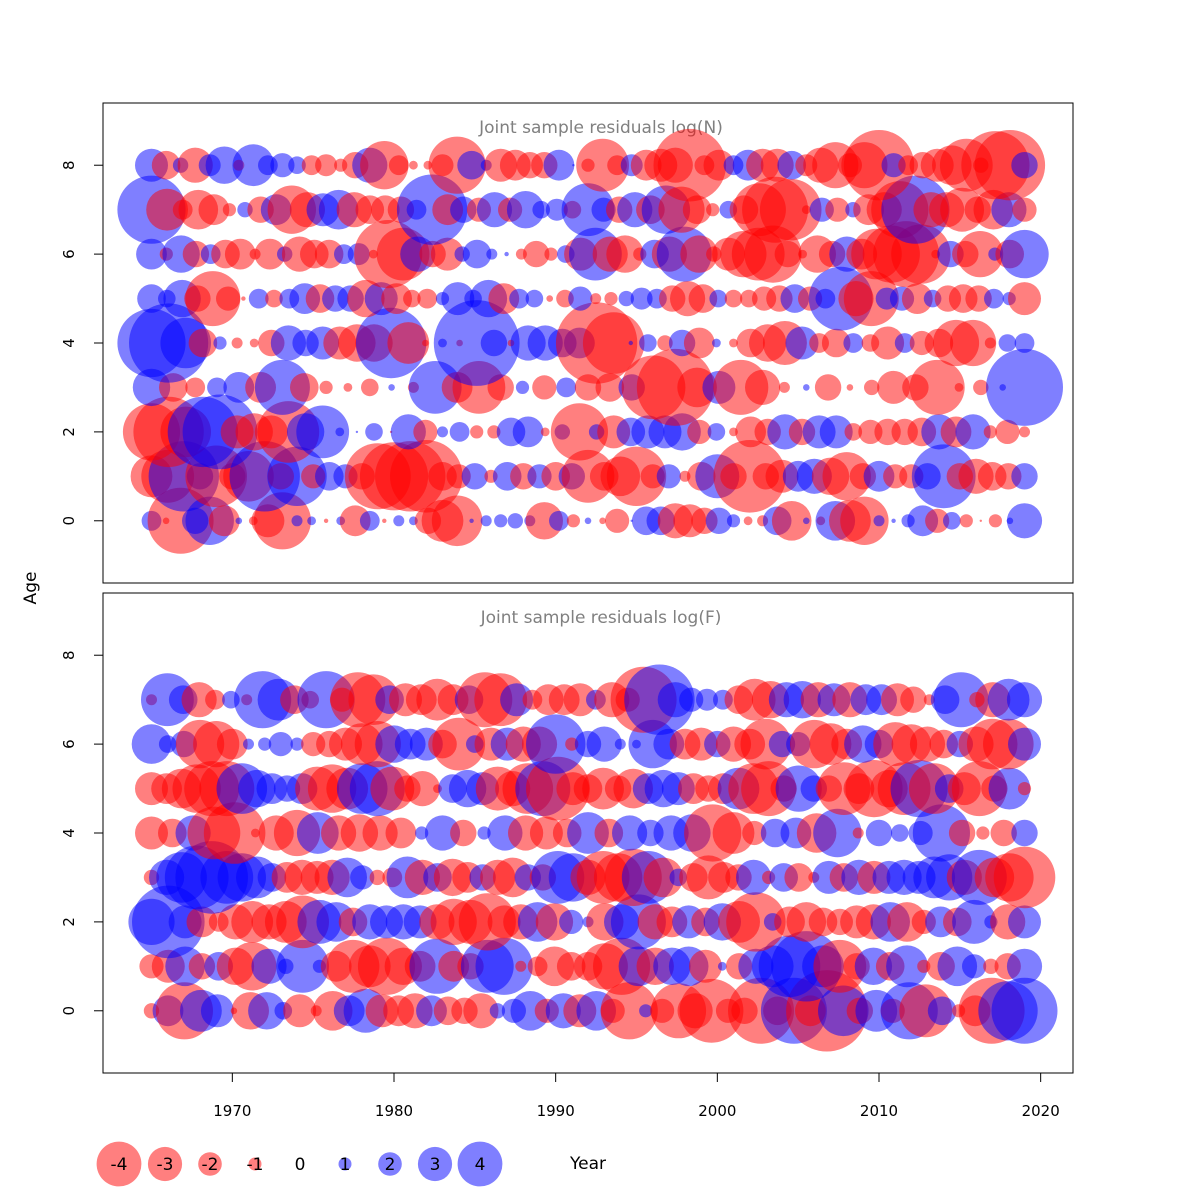 The image size is (1200, 1204). Describe the element at coordinates (600, 128) in the screenshot. I see `panel-log-n-title: Joint sample residuals log(N)` at that location.